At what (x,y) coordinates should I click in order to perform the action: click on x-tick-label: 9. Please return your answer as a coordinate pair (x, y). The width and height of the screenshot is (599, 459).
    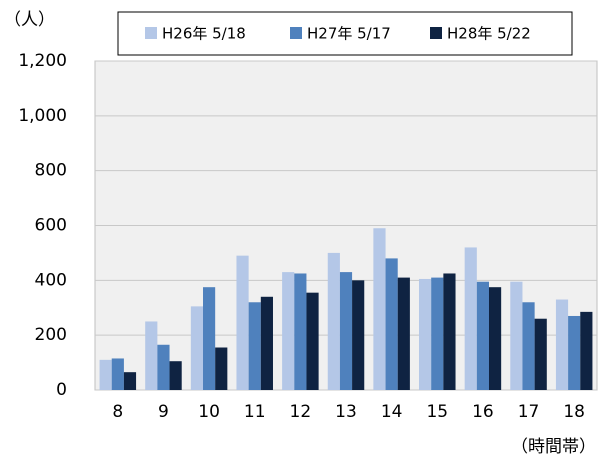
    Looking at the image, I should click on (163, 412).